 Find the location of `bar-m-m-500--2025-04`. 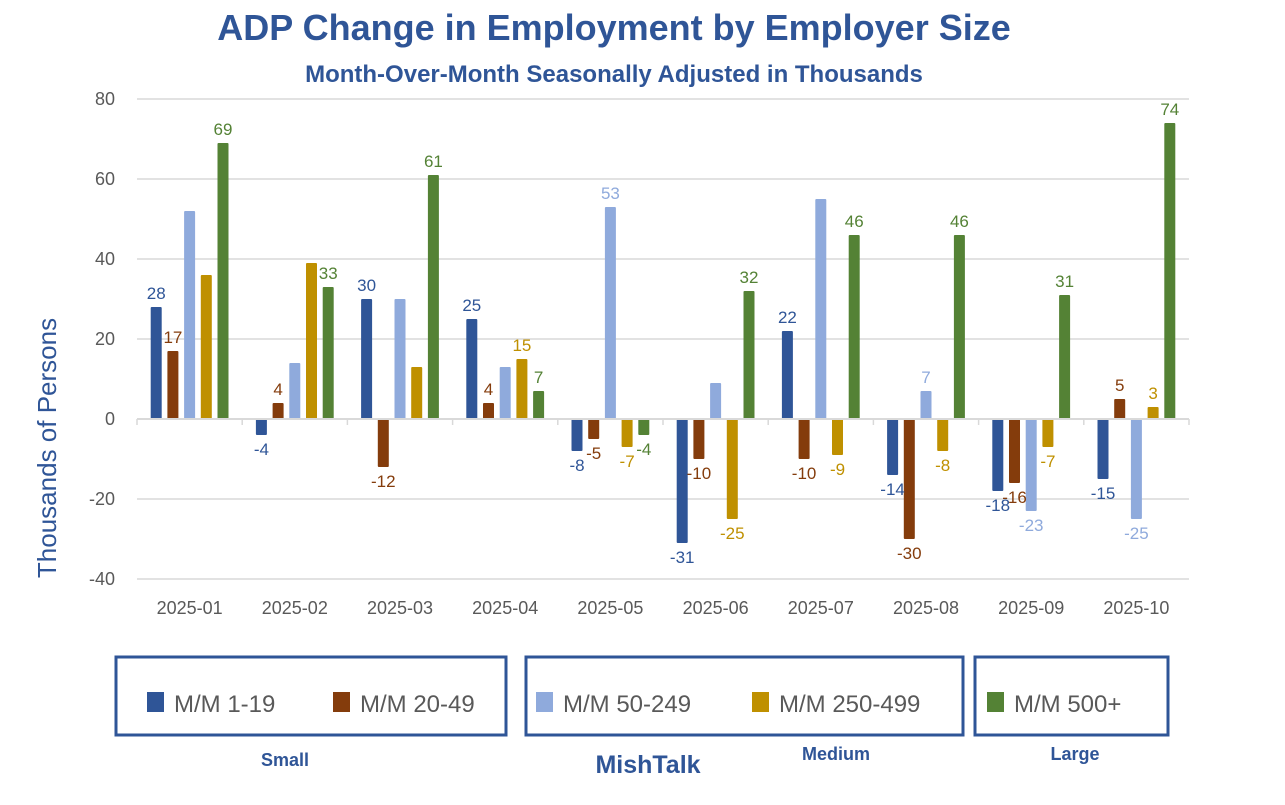

bar-m-m-500--2025-04 is located at coordinates (539, 405).